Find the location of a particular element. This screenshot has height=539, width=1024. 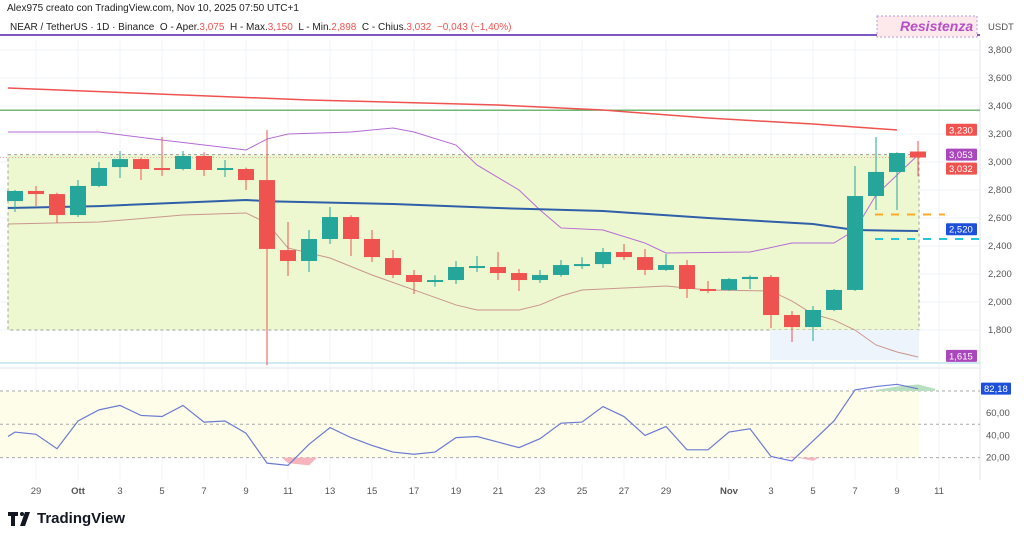

price-tick: 3,000 is located at coordinates (1000, 162).